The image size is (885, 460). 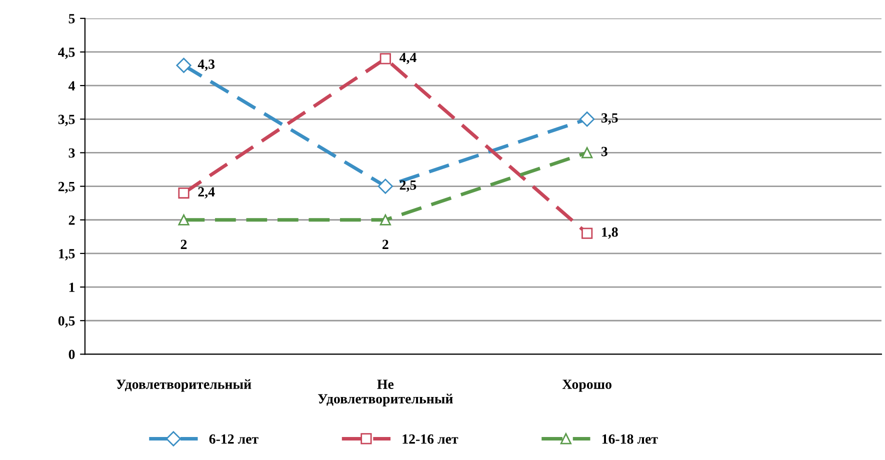 What do you see at coordinates (407, 58) in the screenshot?
I see `data-label: 4,4` at bounding box center [407, 58].